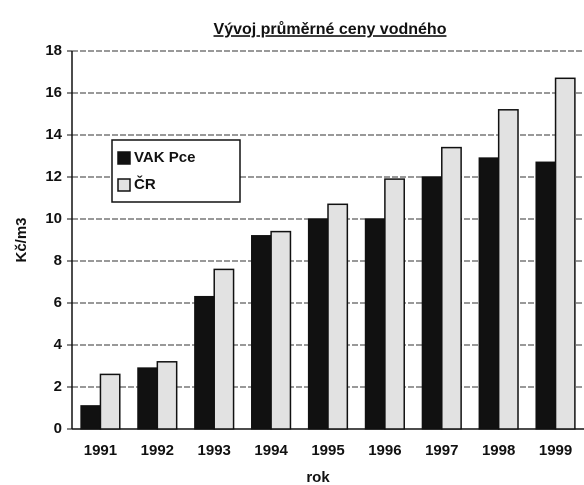 The image size is (584, 485). What do you see at coordinates (157, 450) in the screenshot?
I see `x-tick-label: 1992` at bounding box center [157, 450].